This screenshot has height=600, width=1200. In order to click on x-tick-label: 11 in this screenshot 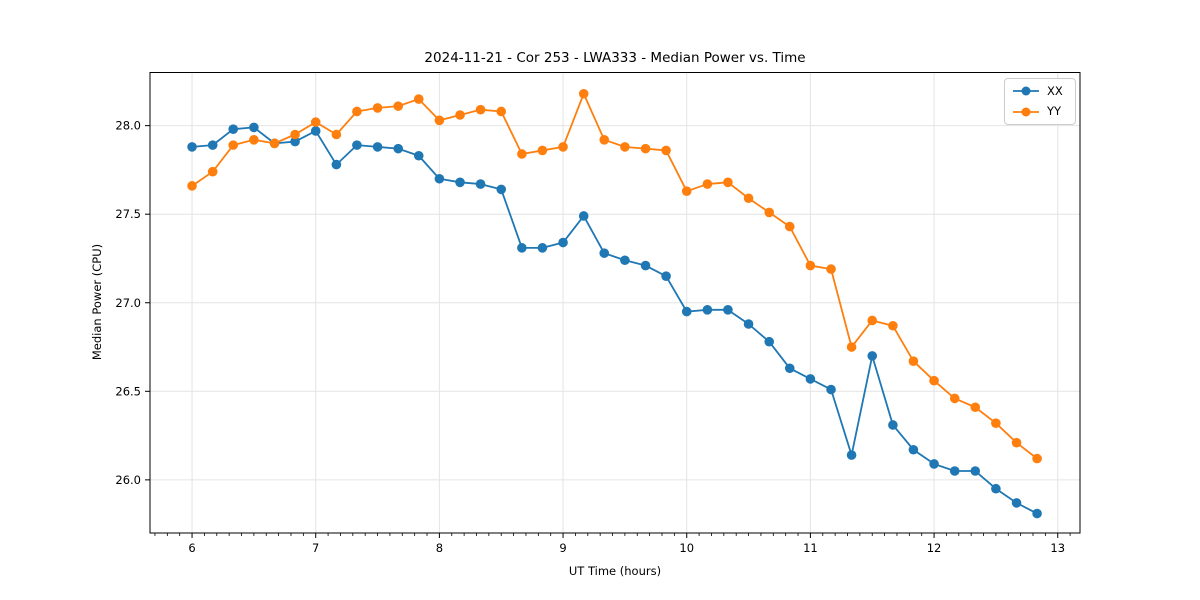, I will do `click(810, 548)`.